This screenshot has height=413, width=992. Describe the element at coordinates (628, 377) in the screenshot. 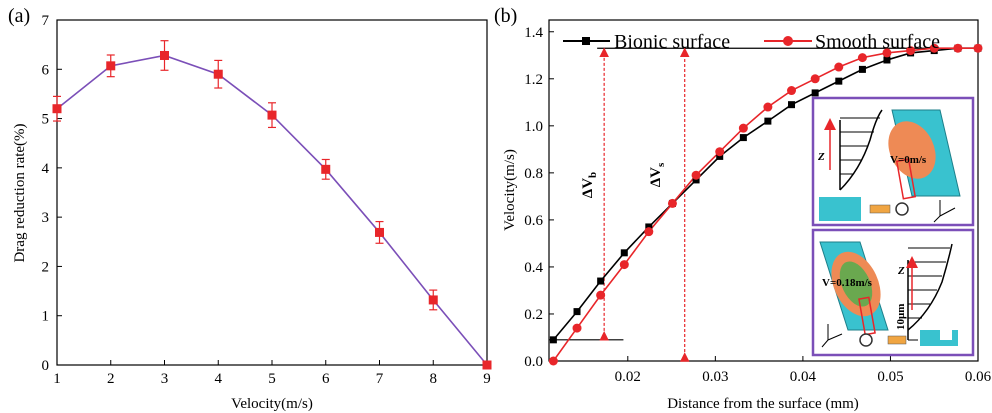

I see `panel-b-x-tick-label: 0.02` at that location.